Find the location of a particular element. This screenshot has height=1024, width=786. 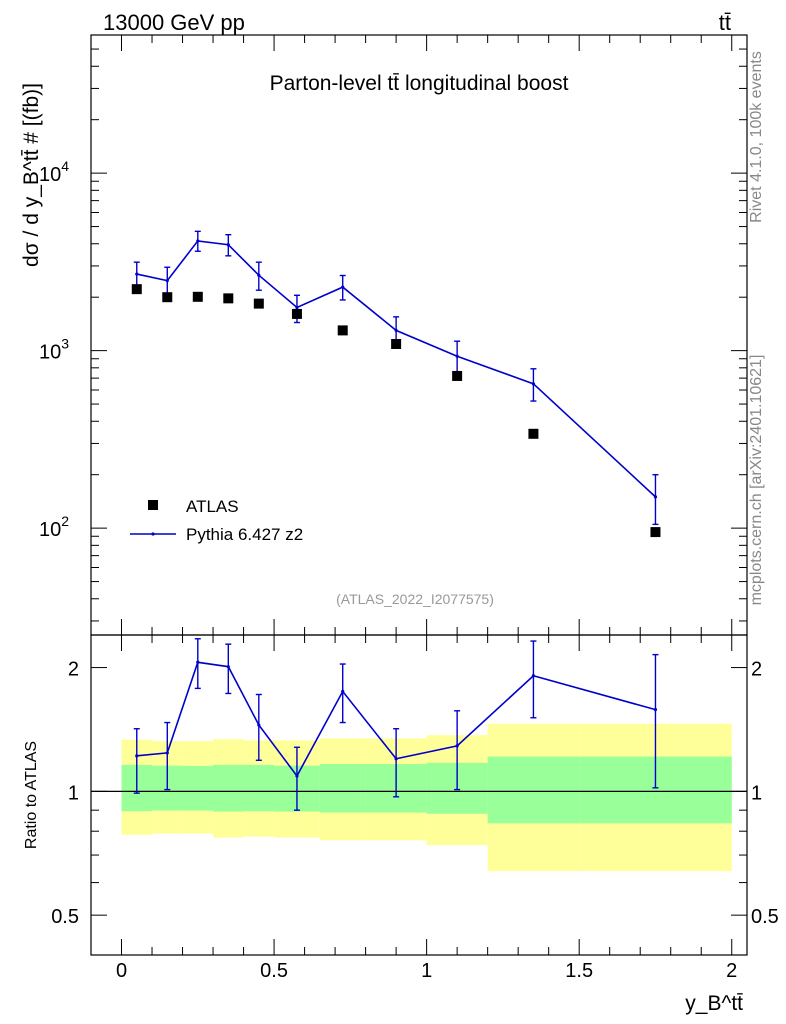

ratio-x-tick-label: 0 is located at coordinates (121, 971).